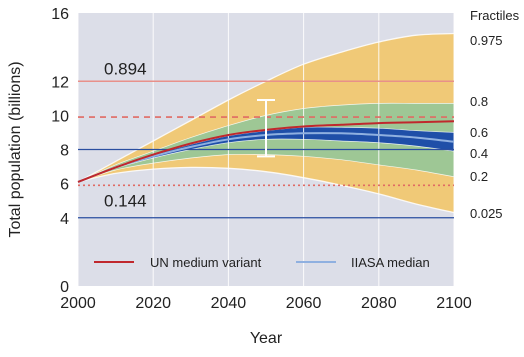  I want to click on error-bar, so click(266, 128).